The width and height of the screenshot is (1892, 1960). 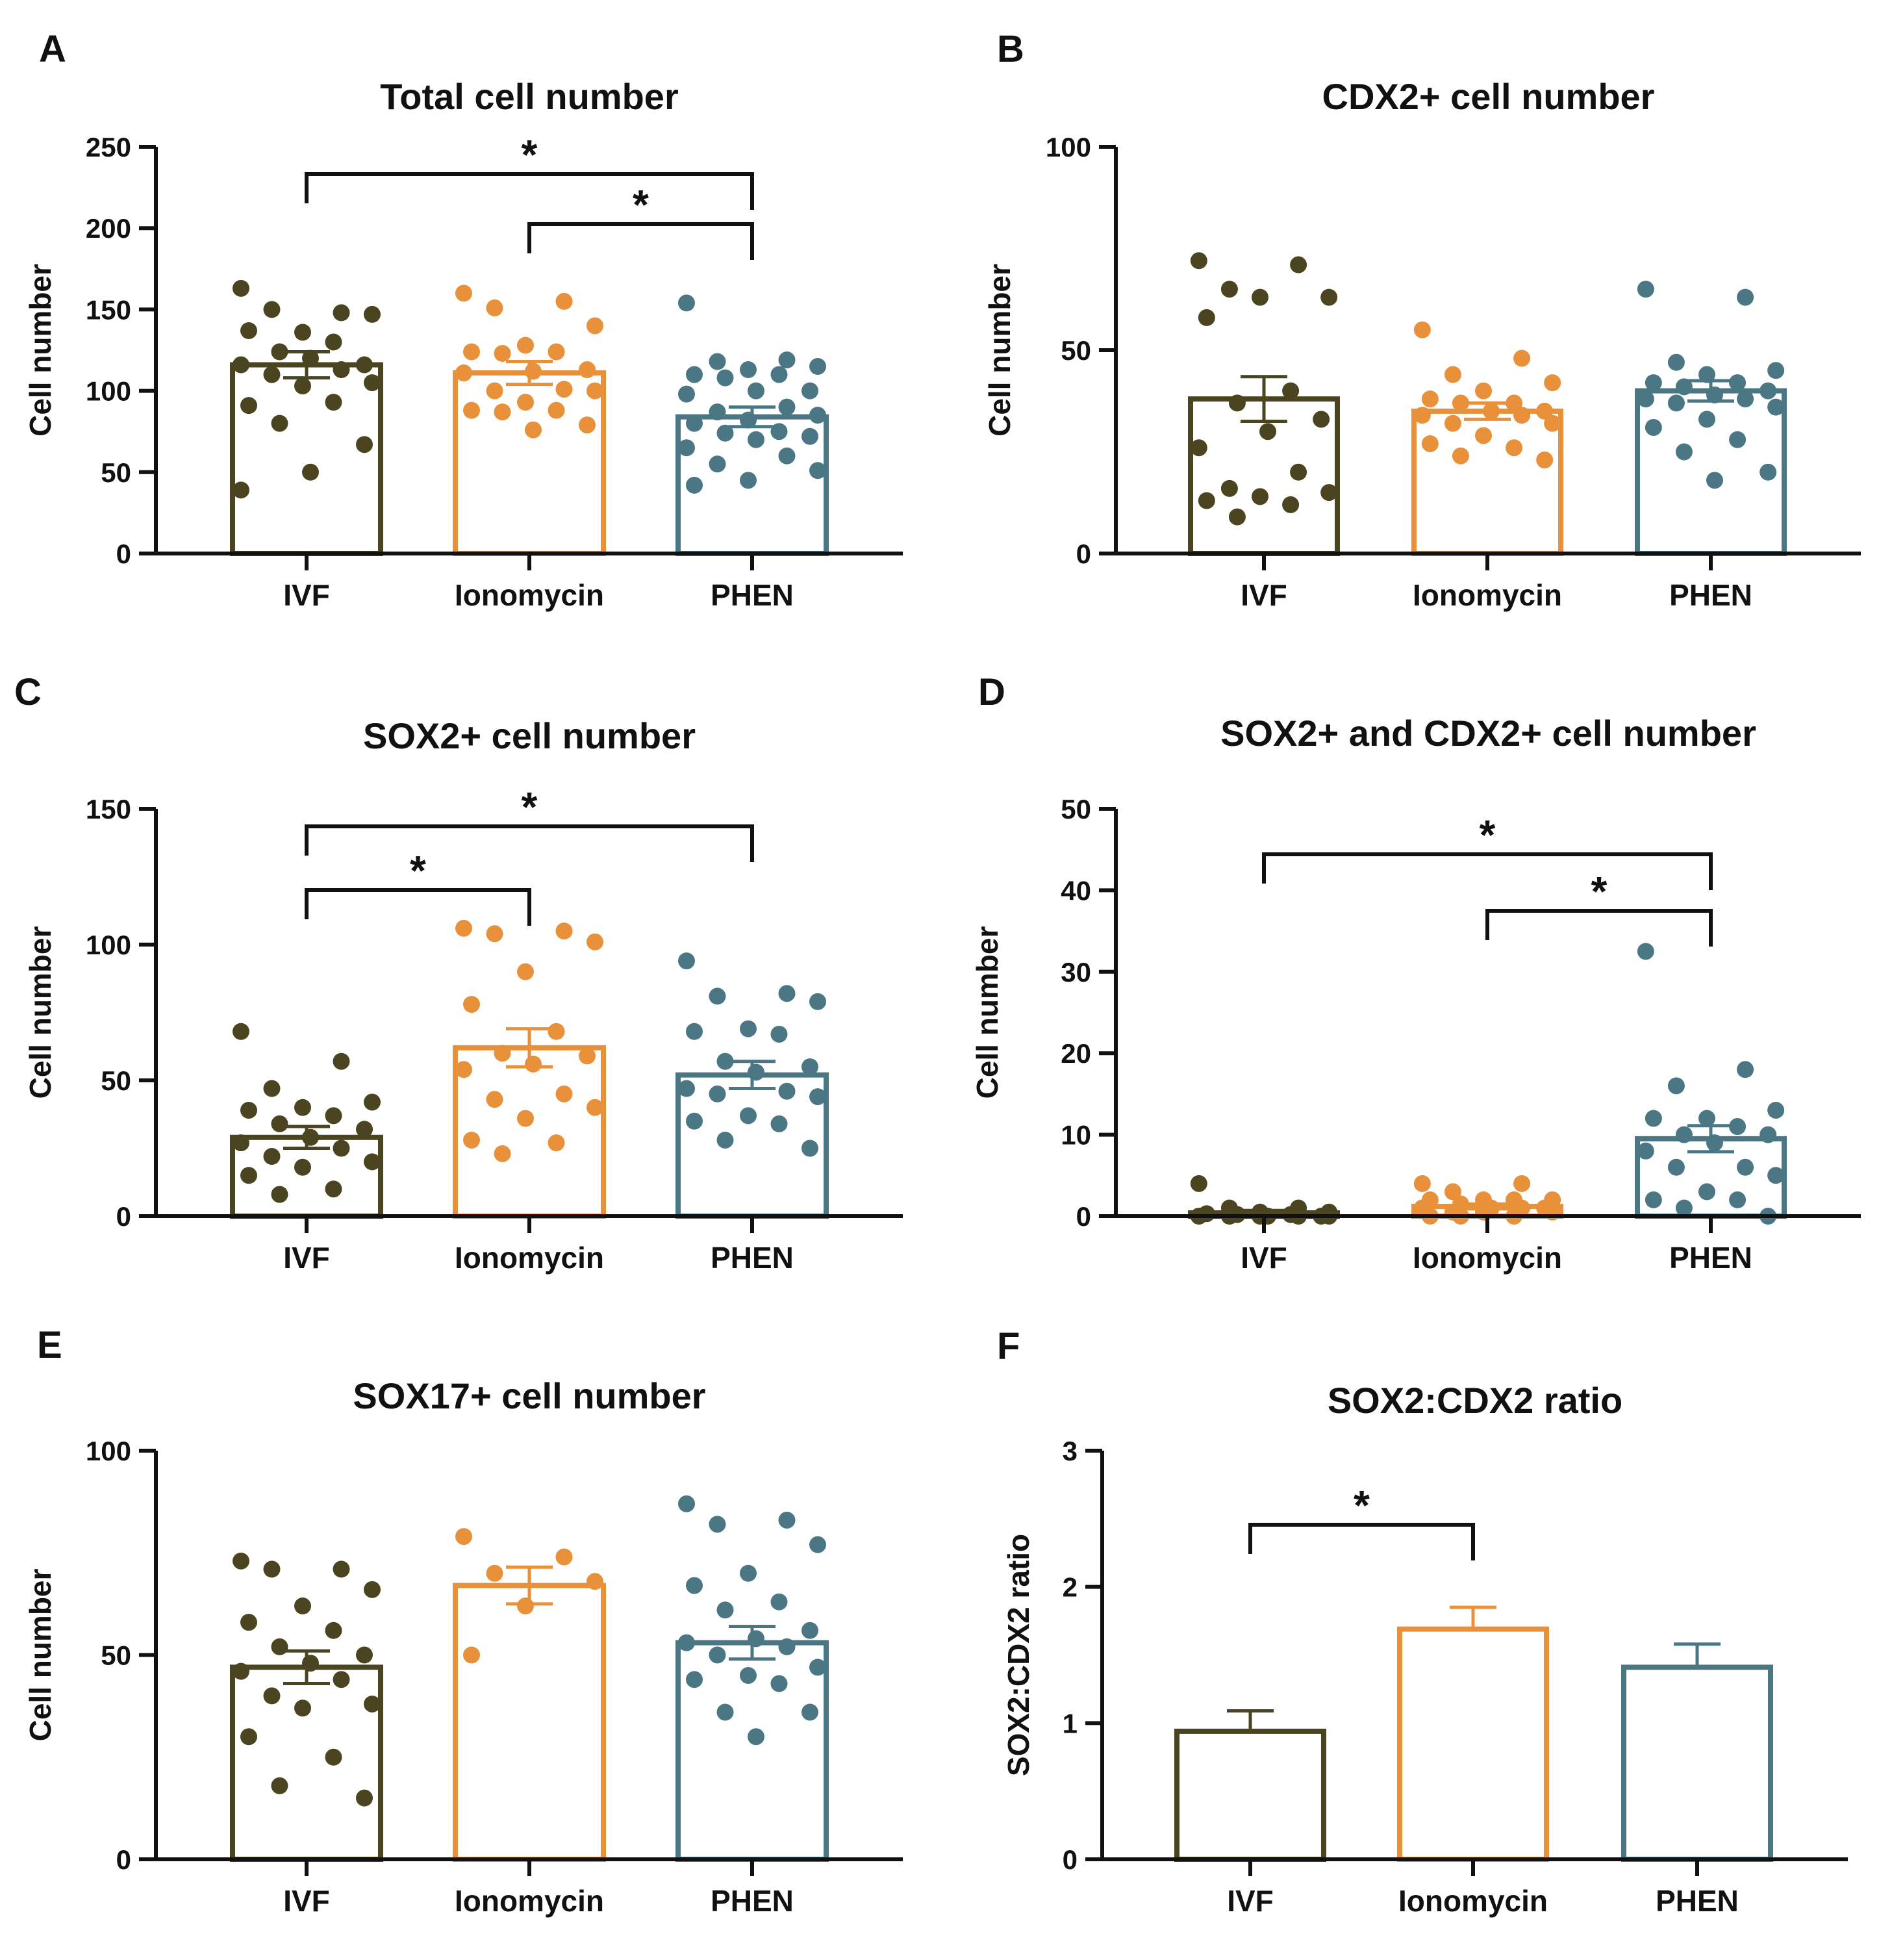 What do you see at coordinates (1076, 1053) in the screenshot?
I see `y-tick-label: 20` at bounding box center [1076, 1053].